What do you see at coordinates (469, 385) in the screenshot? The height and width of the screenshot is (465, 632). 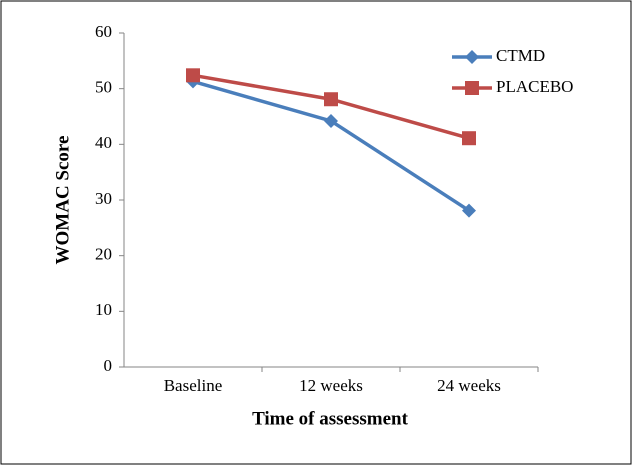 I see `x-tick-label: 24 weeks` at bounding box center [469, 385].